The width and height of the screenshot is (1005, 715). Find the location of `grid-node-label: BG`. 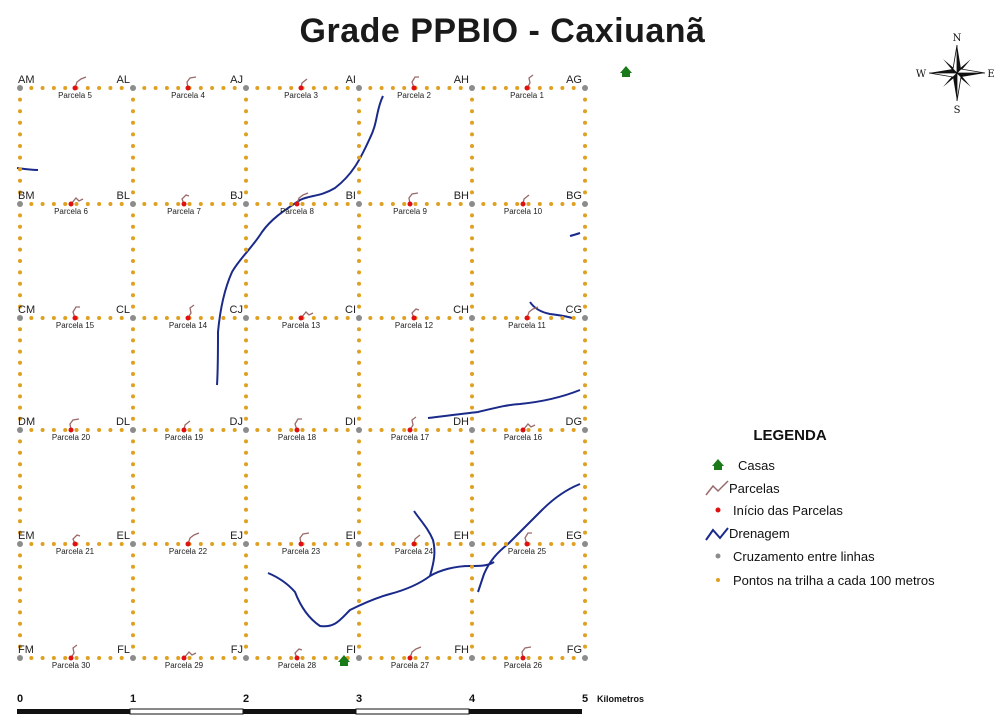

grid-node-label: BG is located at coordinates (574, 196).